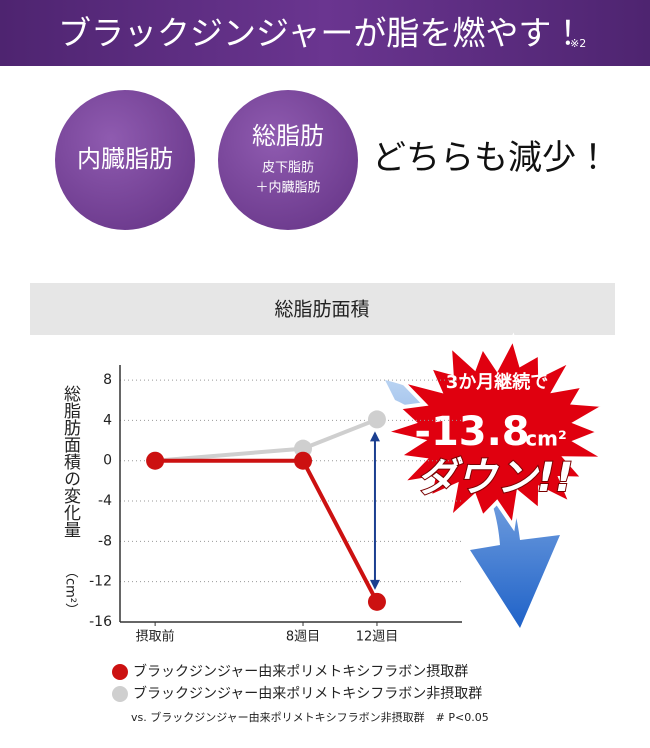 The image size is (650, 748). Describe the element at coordinates (303, 637) in the screenshot. I see `x-tick-label: 8週目` at that location.